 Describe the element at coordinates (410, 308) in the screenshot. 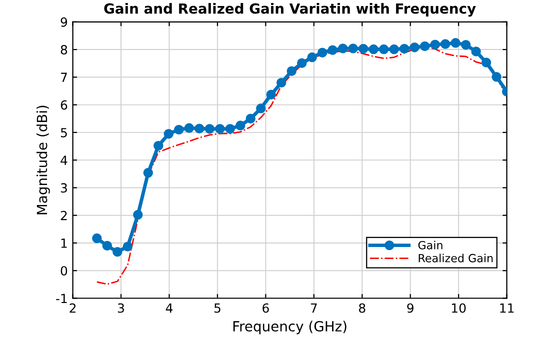

I see `x-tick-label: 9` at that location.